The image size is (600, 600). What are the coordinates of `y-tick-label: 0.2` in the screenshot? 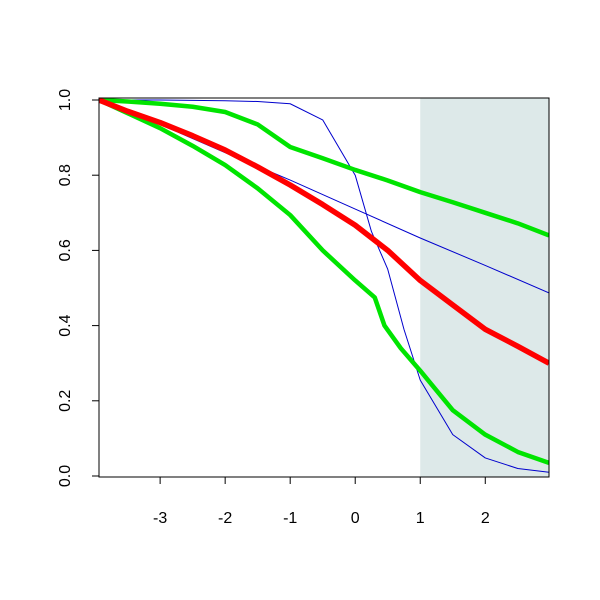 It's located at (65, 401).